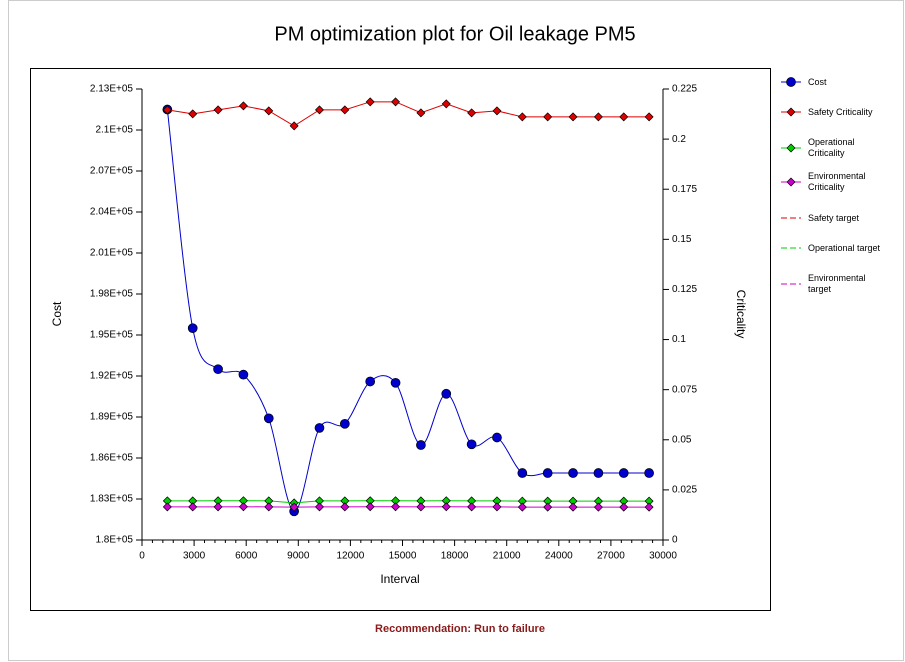 This screenshot has height=662, width=905. Describe the element at coordinates (684, 89) in the screenshot. I see `y2-tick-label: 0.225` at that location.